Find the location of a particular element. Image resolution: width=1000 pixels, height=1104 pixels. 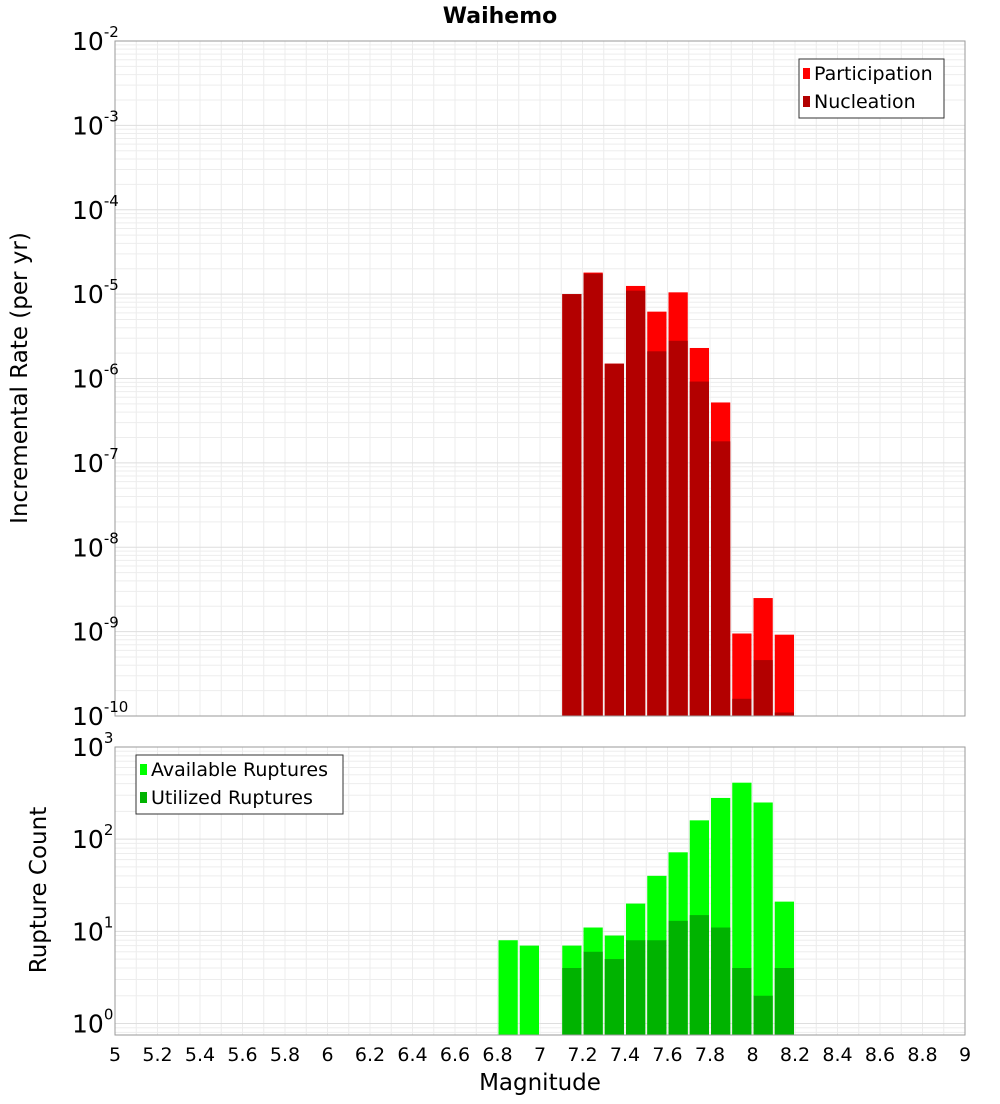

x-tick-label: 7 is located at coordinates (540, 1055).